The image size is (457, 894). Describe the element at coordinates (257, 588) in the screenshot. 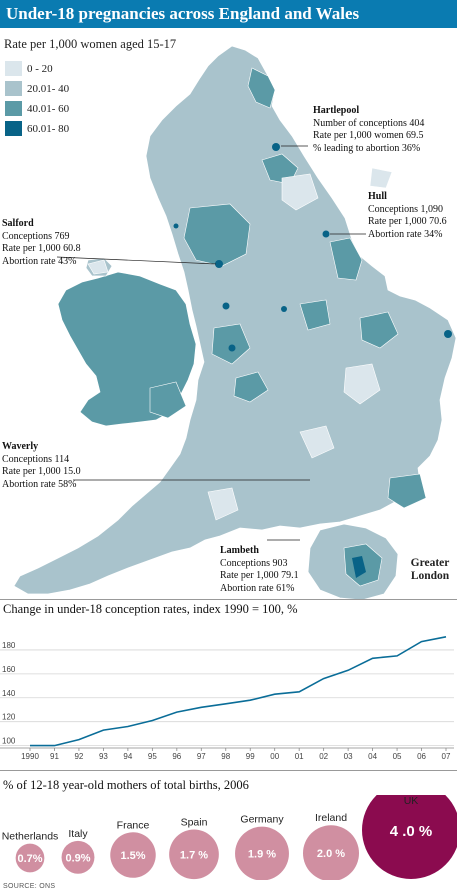

I see `annotation-line: Abortion rate 61%` at that location.